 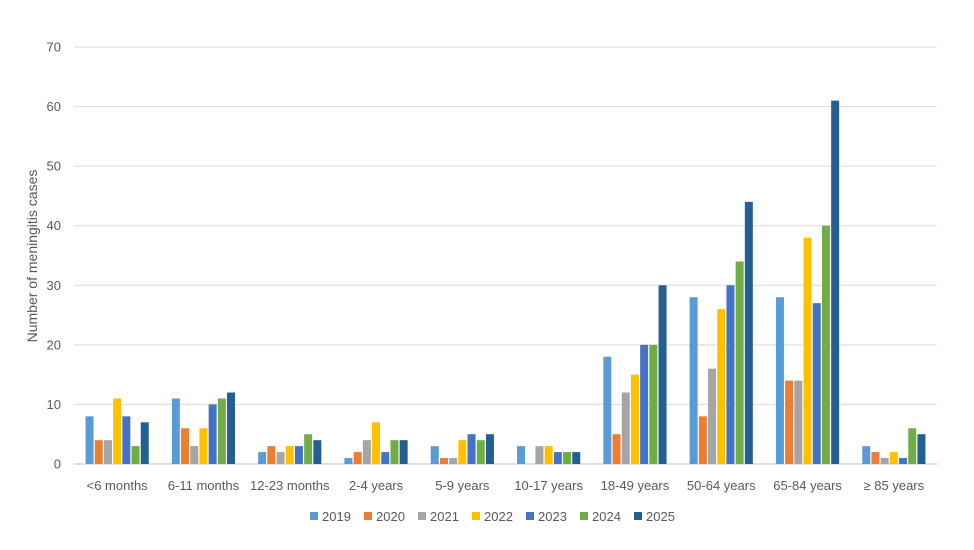 I want to click on x-category-label: 6-11 months, so click(x=204, y=485).